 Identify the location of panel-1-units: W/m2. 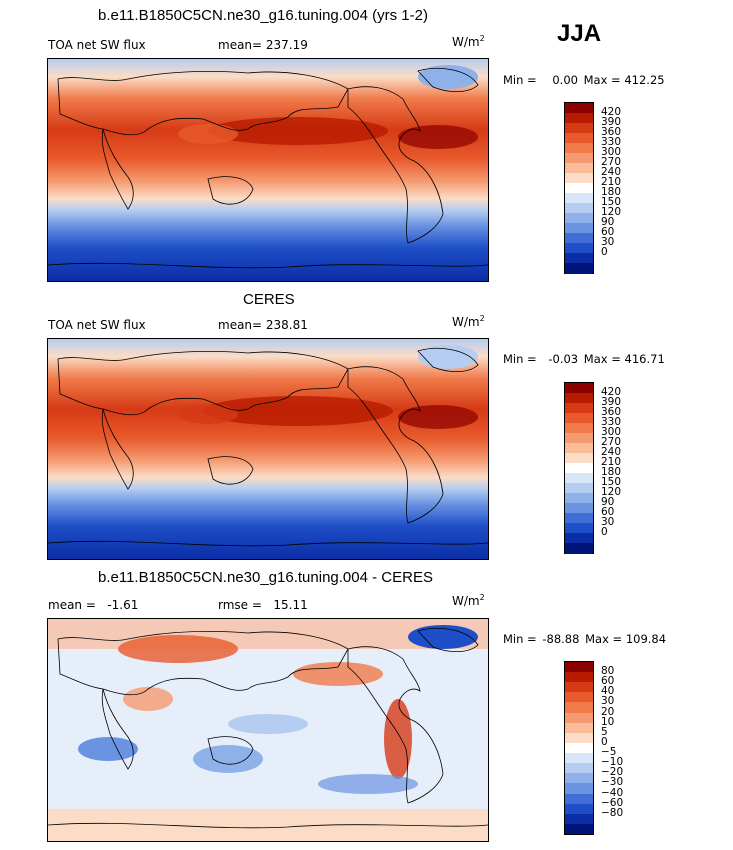
(468, 41).